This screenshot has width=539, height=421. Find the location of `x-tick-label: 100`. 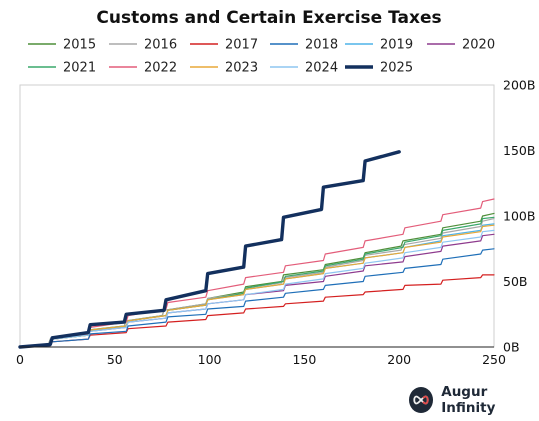

x-tick-label: 100 is located at coordinates (210, 359).